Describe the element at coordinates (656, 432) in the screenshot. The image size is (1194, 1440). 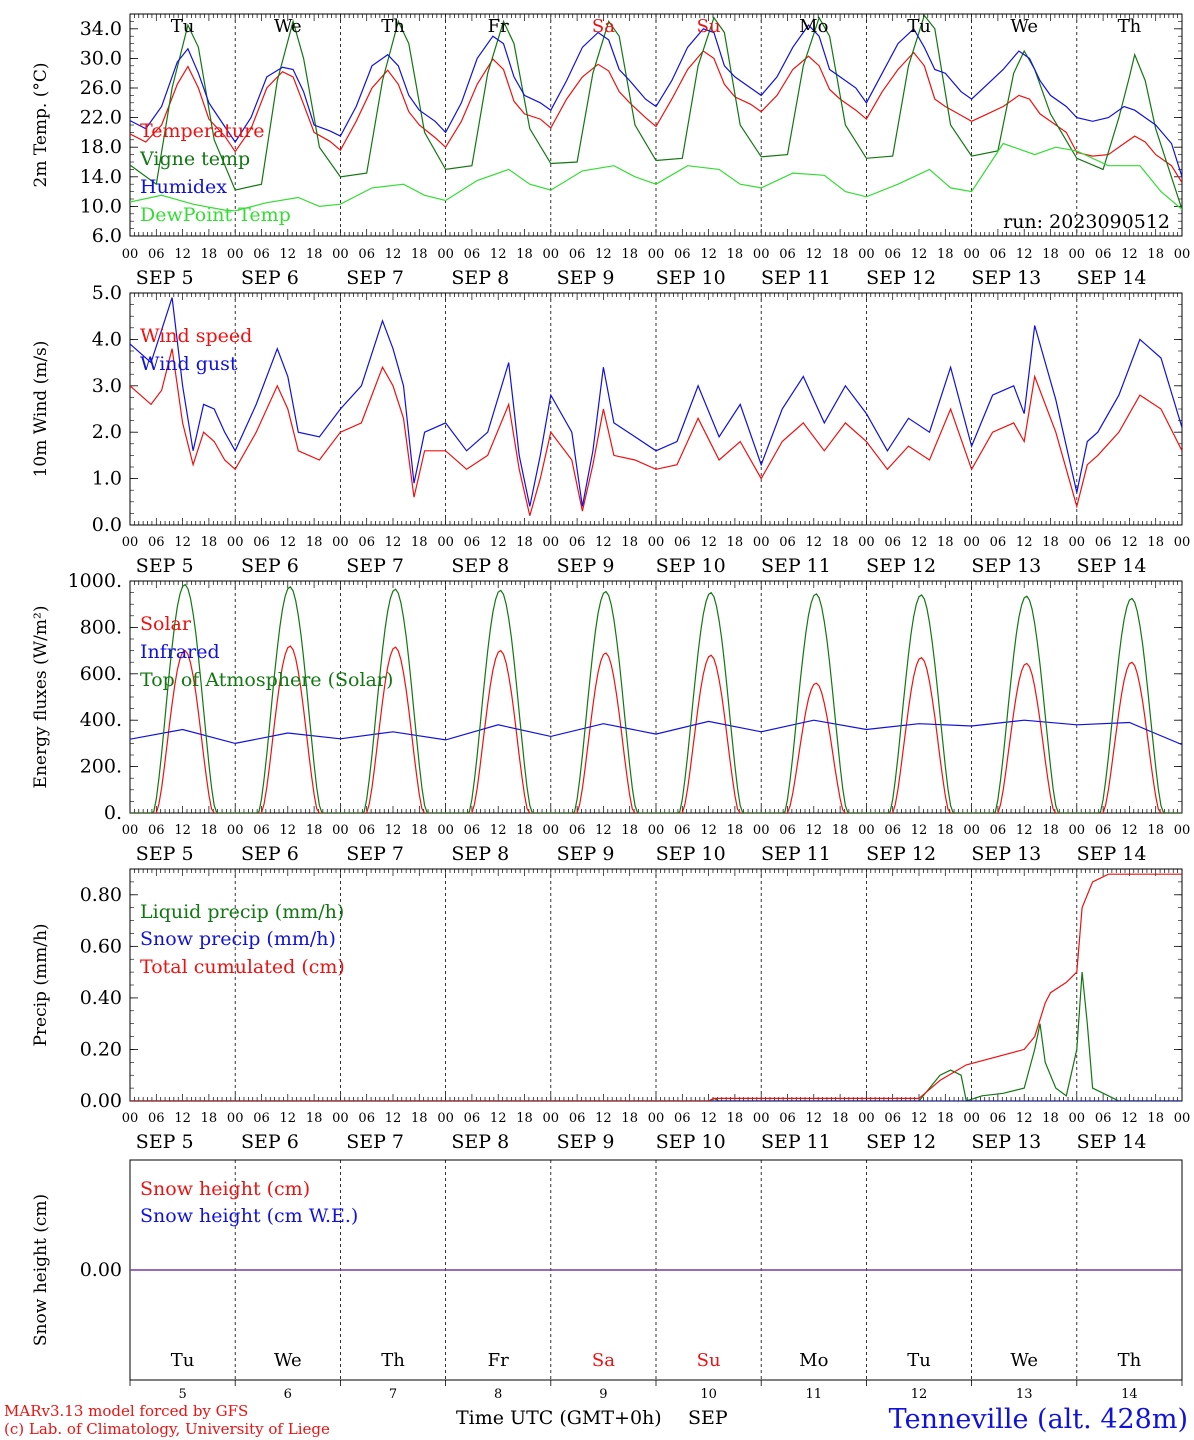
I see `series-wind-speed` at that location.